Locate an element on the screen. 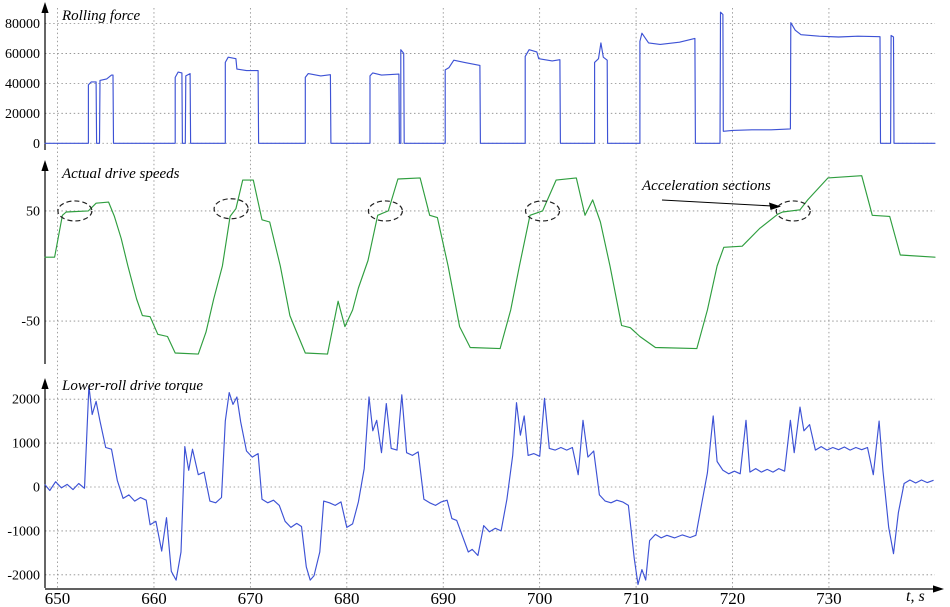 Image resolution: width=950 pixels, height=607 pixels. y-tick-label: -50 is located at coordinates (30, 322).